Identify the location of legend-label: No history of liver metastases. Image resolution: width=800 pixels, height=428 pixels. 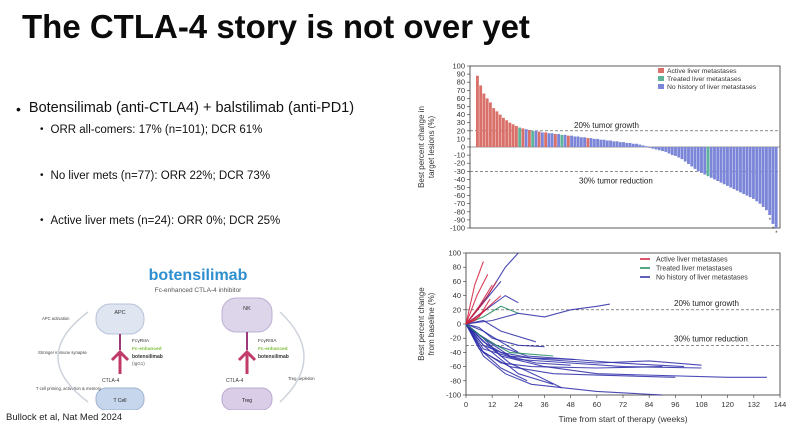
(702, 278).